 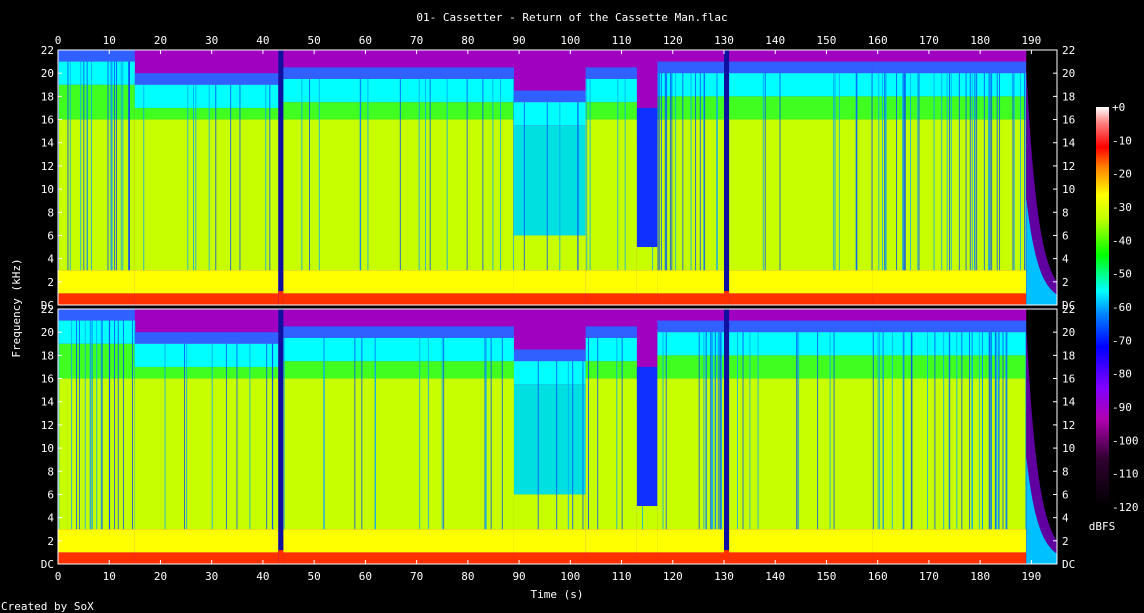 What do you see at coordinates (50, 494) in the screenshot?
I see `y-tick-label-left: 6` at bounding box center [50, 494].